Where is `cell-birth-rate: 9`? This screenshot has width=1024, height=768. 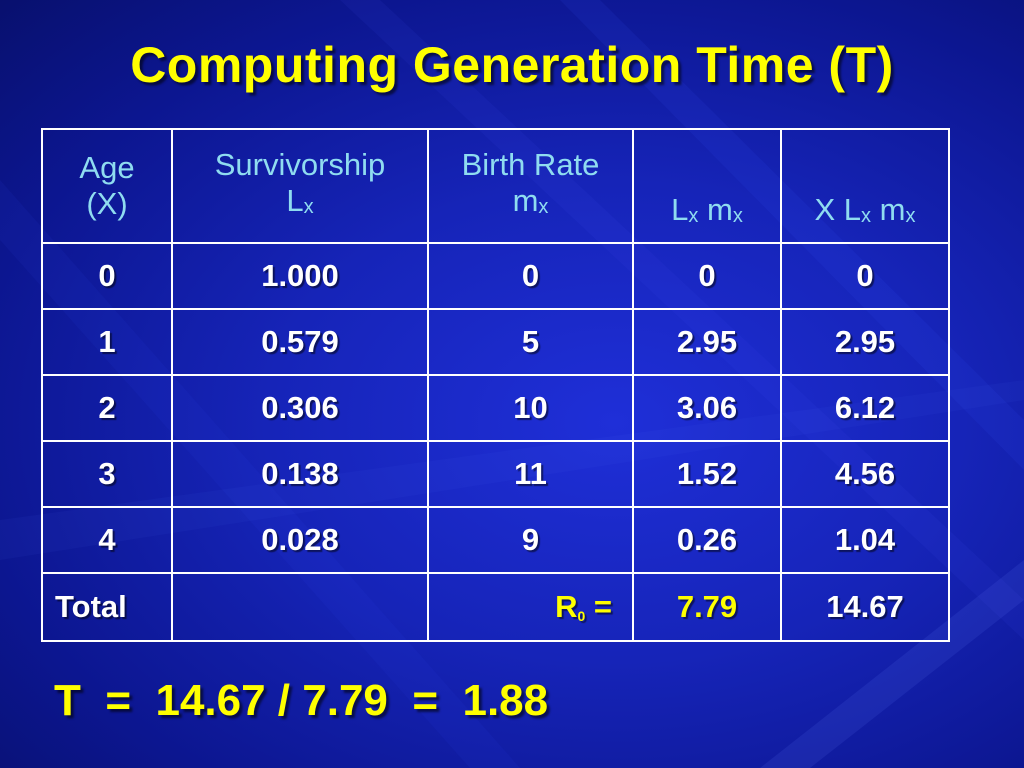 cell-birth-rate: 9 is located at coordinates (530, 540).